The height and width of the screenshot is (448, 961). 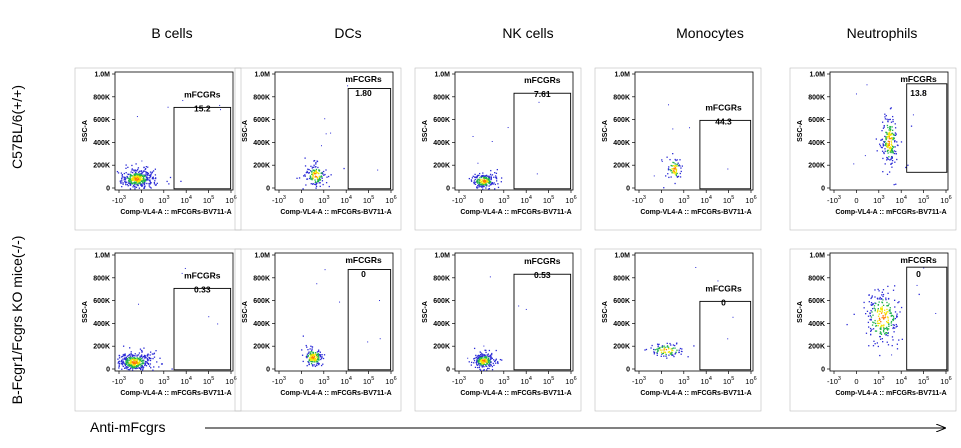 What do you see at coordinates (390, 200) in the screenshot?
I see `x-tick-label: 106` at bounding box center [390, 200].